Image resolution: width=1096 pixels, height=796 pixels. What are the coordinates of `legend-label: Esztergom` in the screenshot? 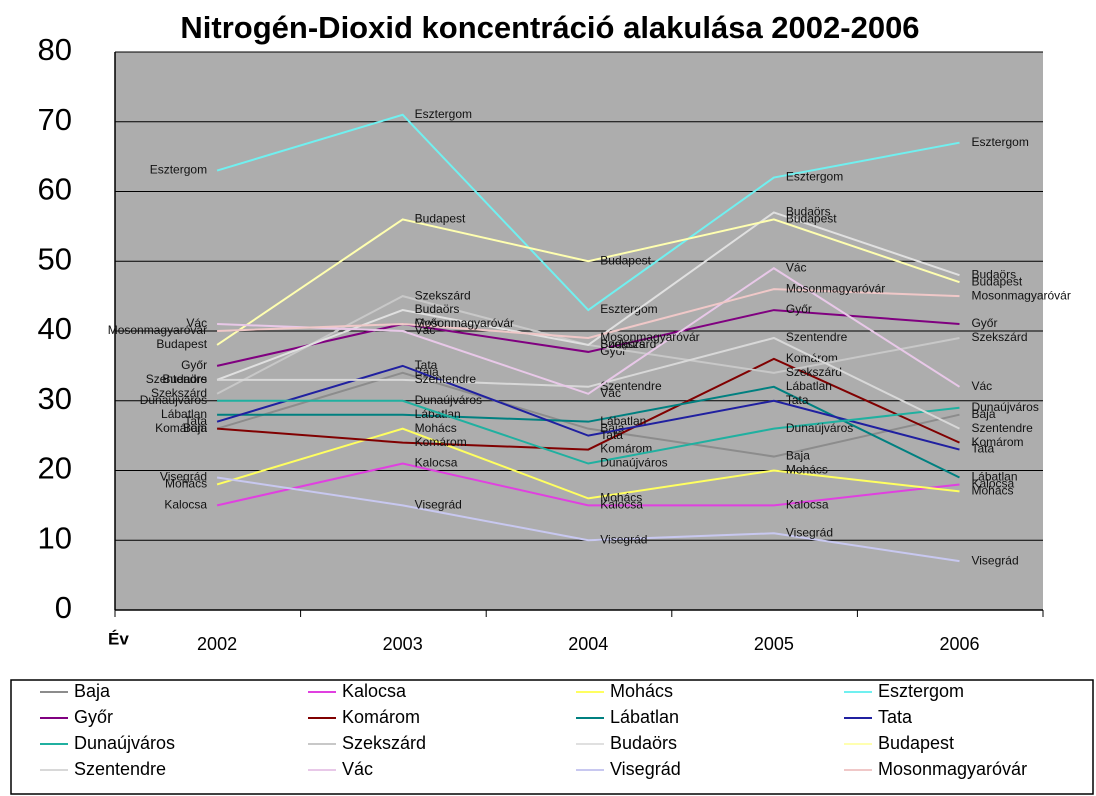 It's located at (921, 691).